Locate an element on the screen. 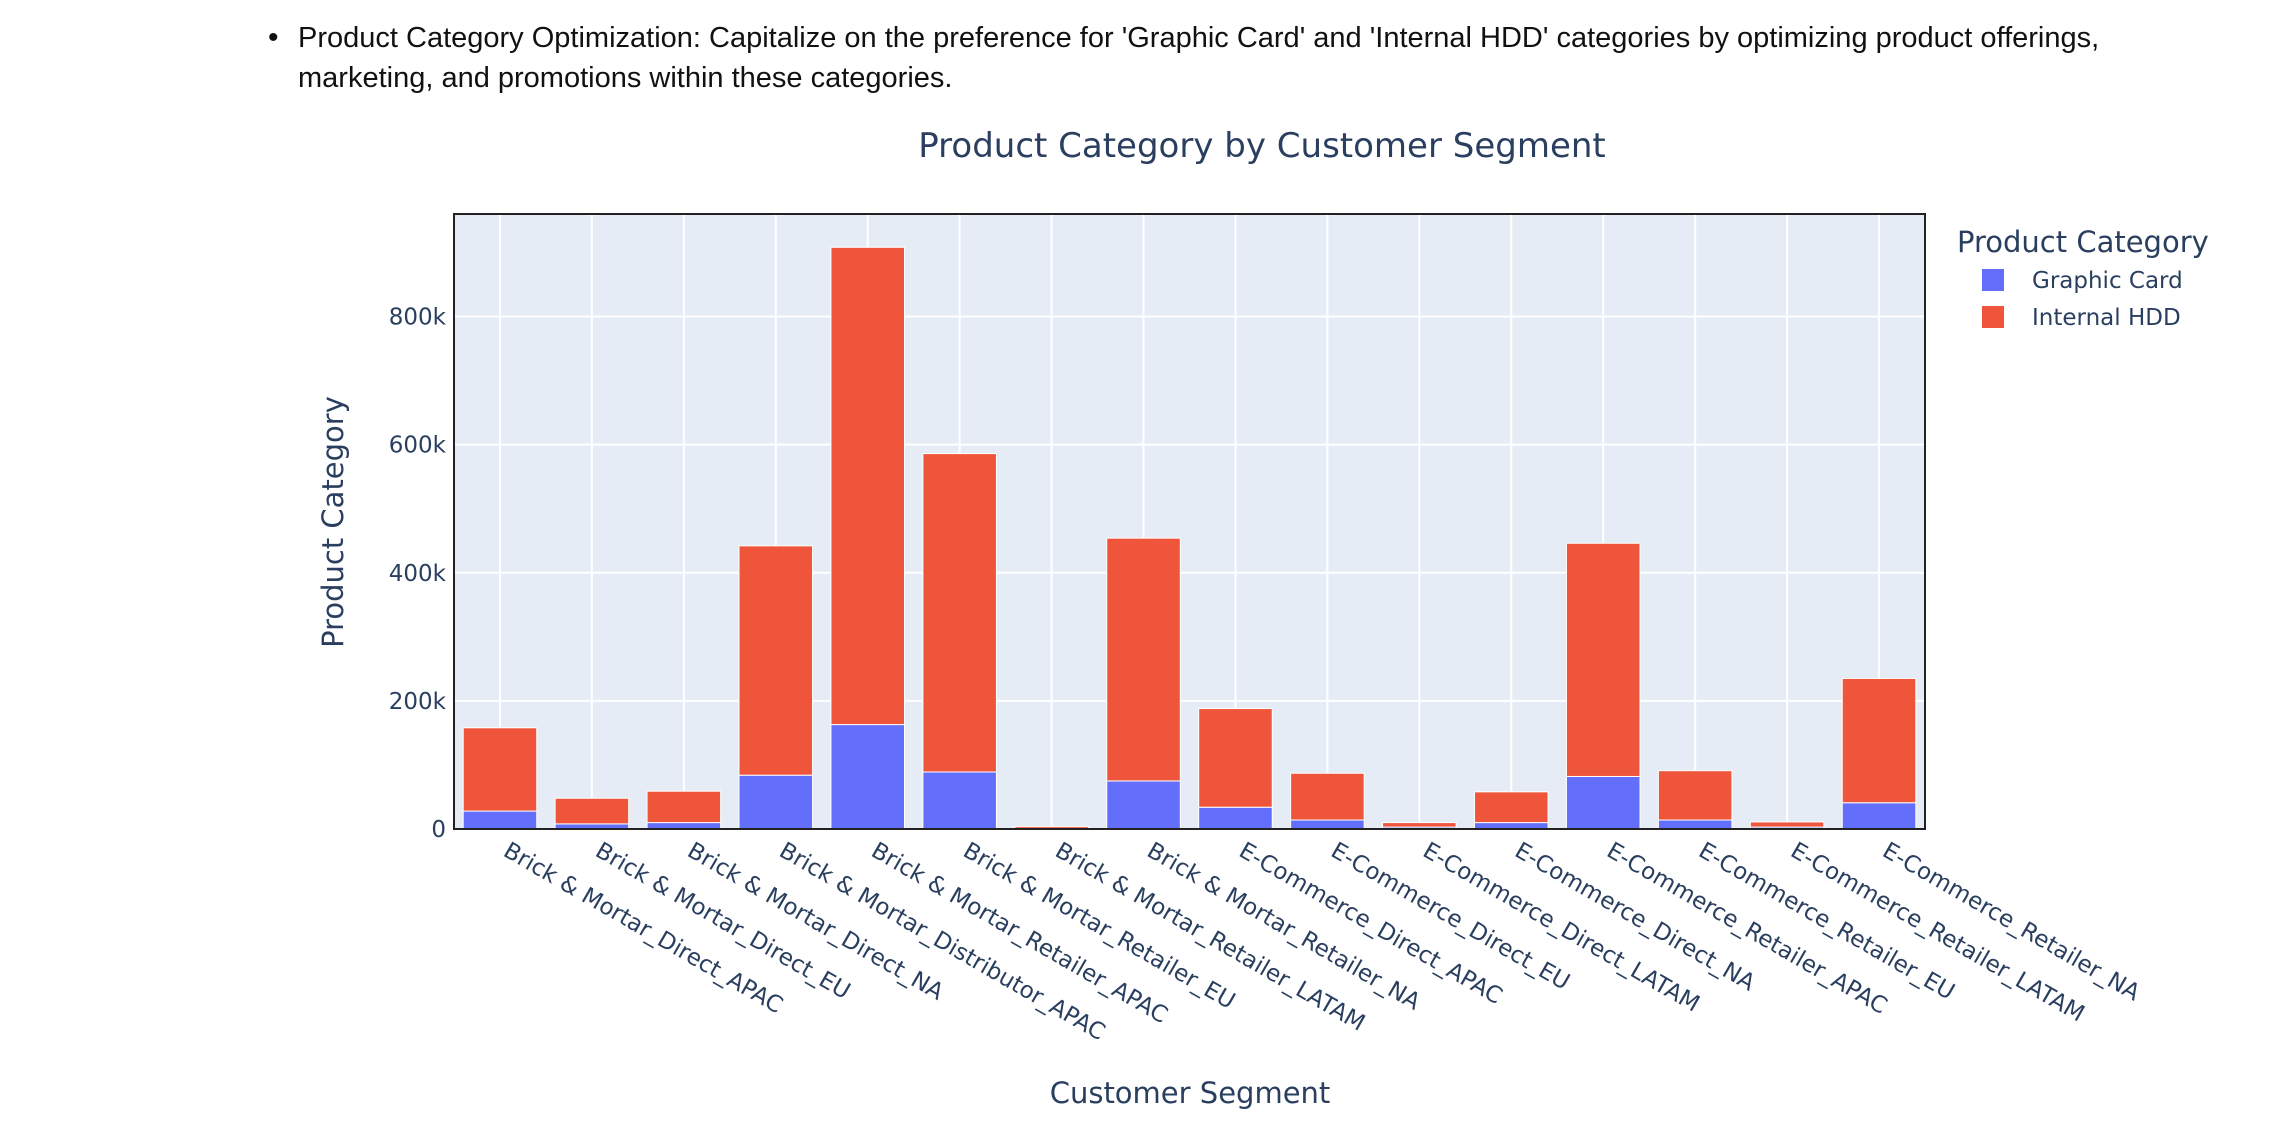 The image size is (2281, 1146). y-axis-ticks: 0 200k 400k 600k 800k is located at coordinates (418, 574).